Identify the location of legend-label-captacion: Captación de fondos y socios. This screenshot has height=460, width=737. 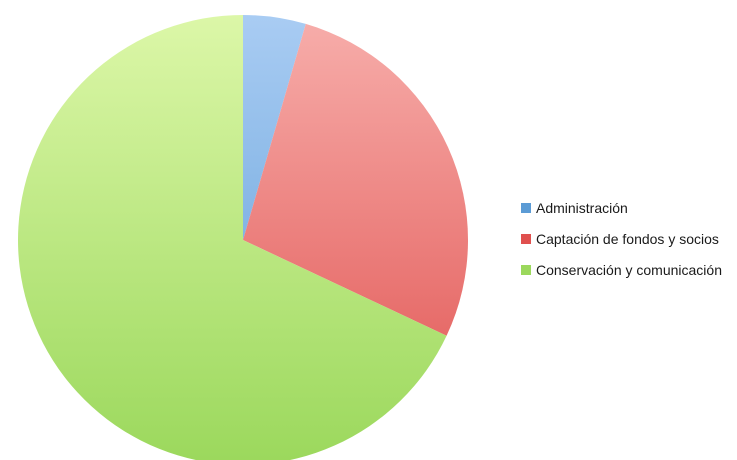
(627, 239).